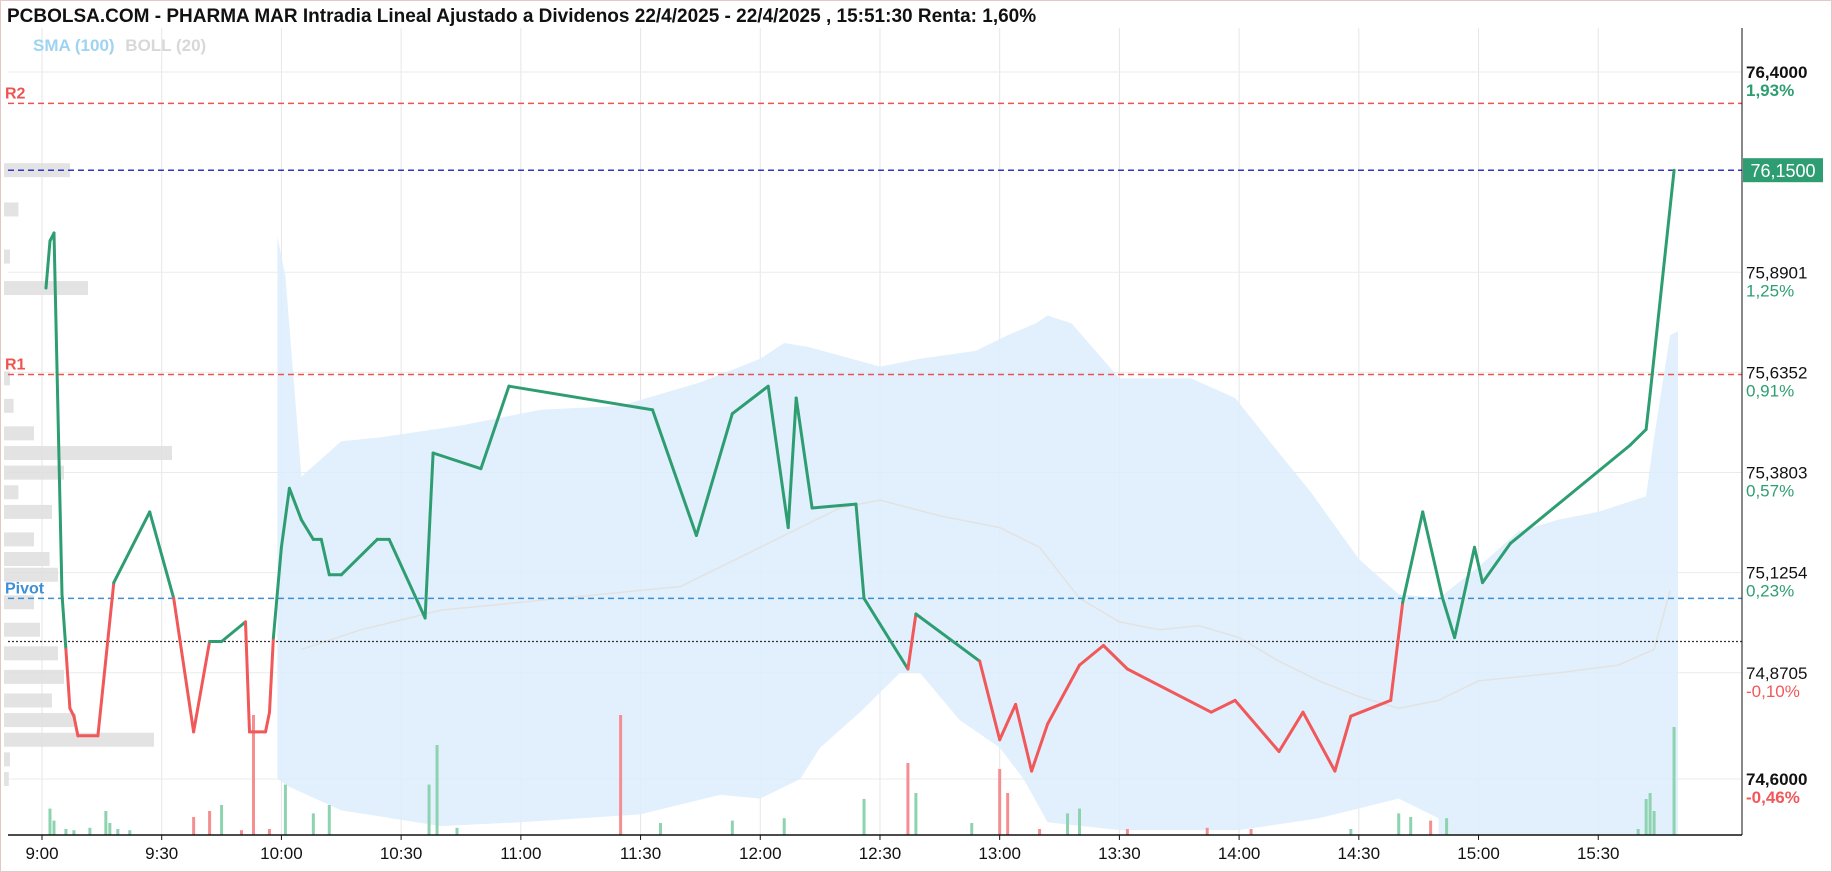 The width and height of the screenshot is (1832, 872). I want to click on x-tick-label: 11:30, so click(640, 853).